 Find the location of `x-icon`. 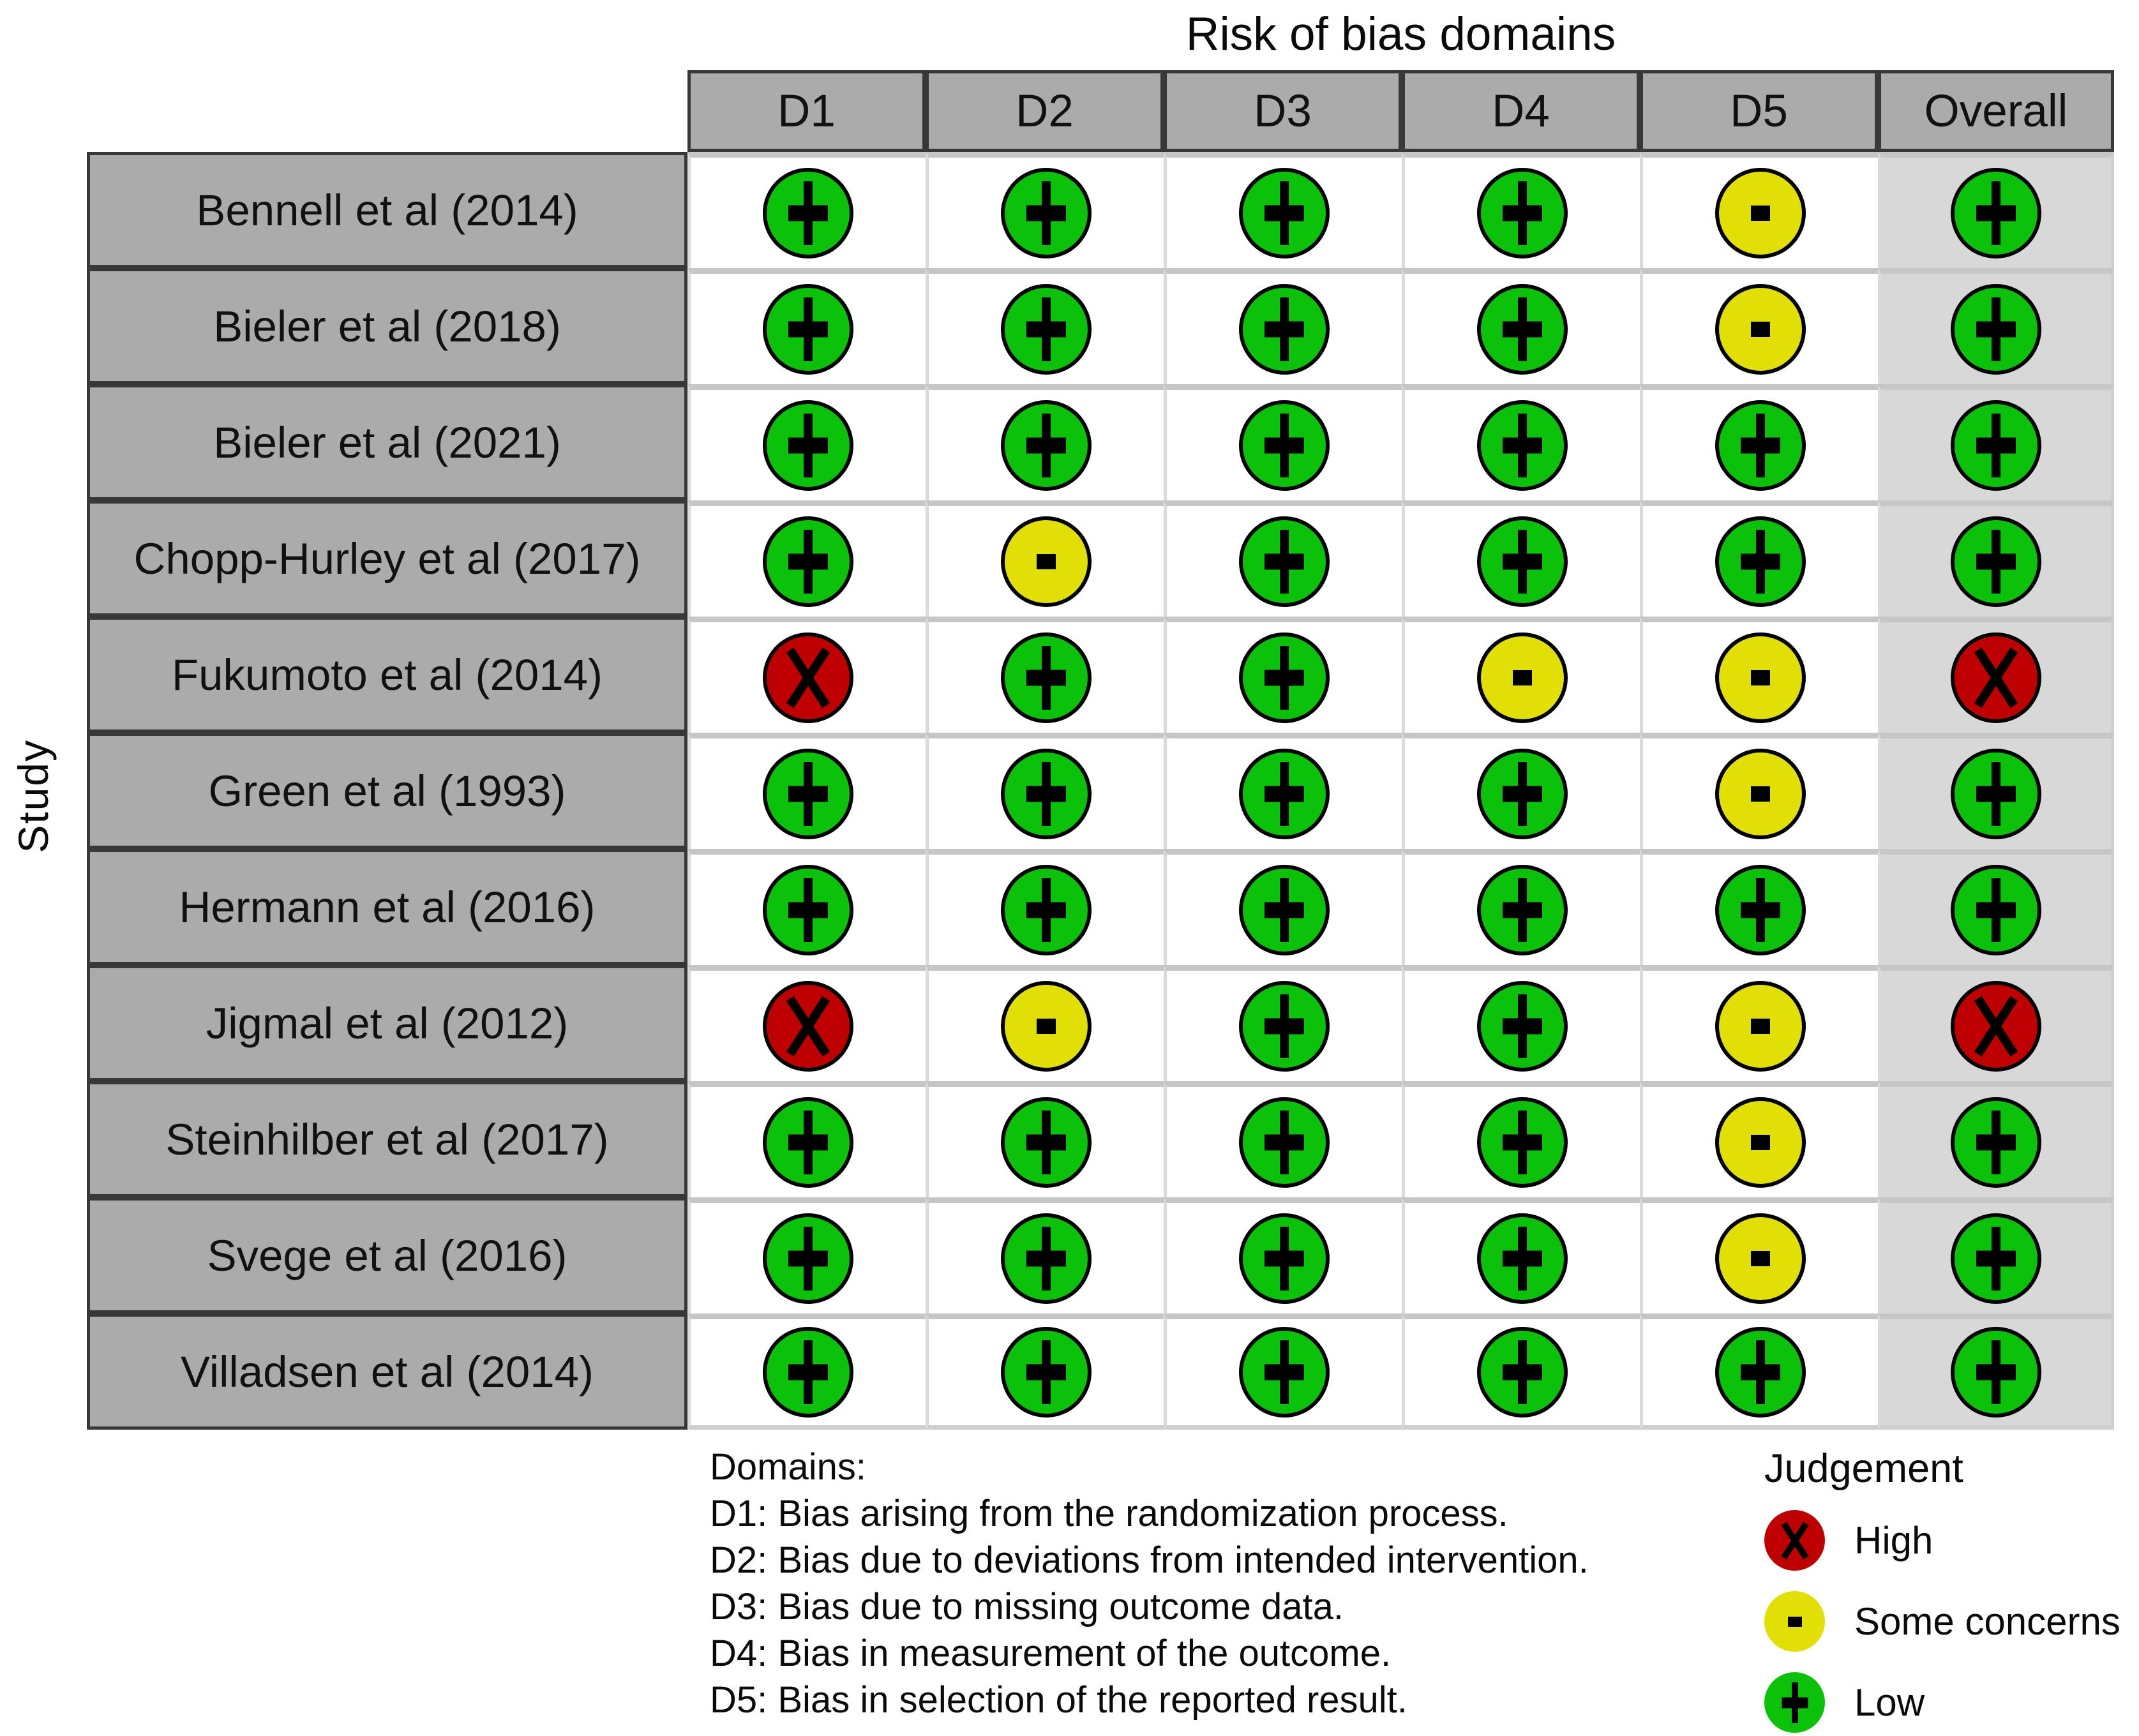

x-icon is located at coordinates (808, 677).